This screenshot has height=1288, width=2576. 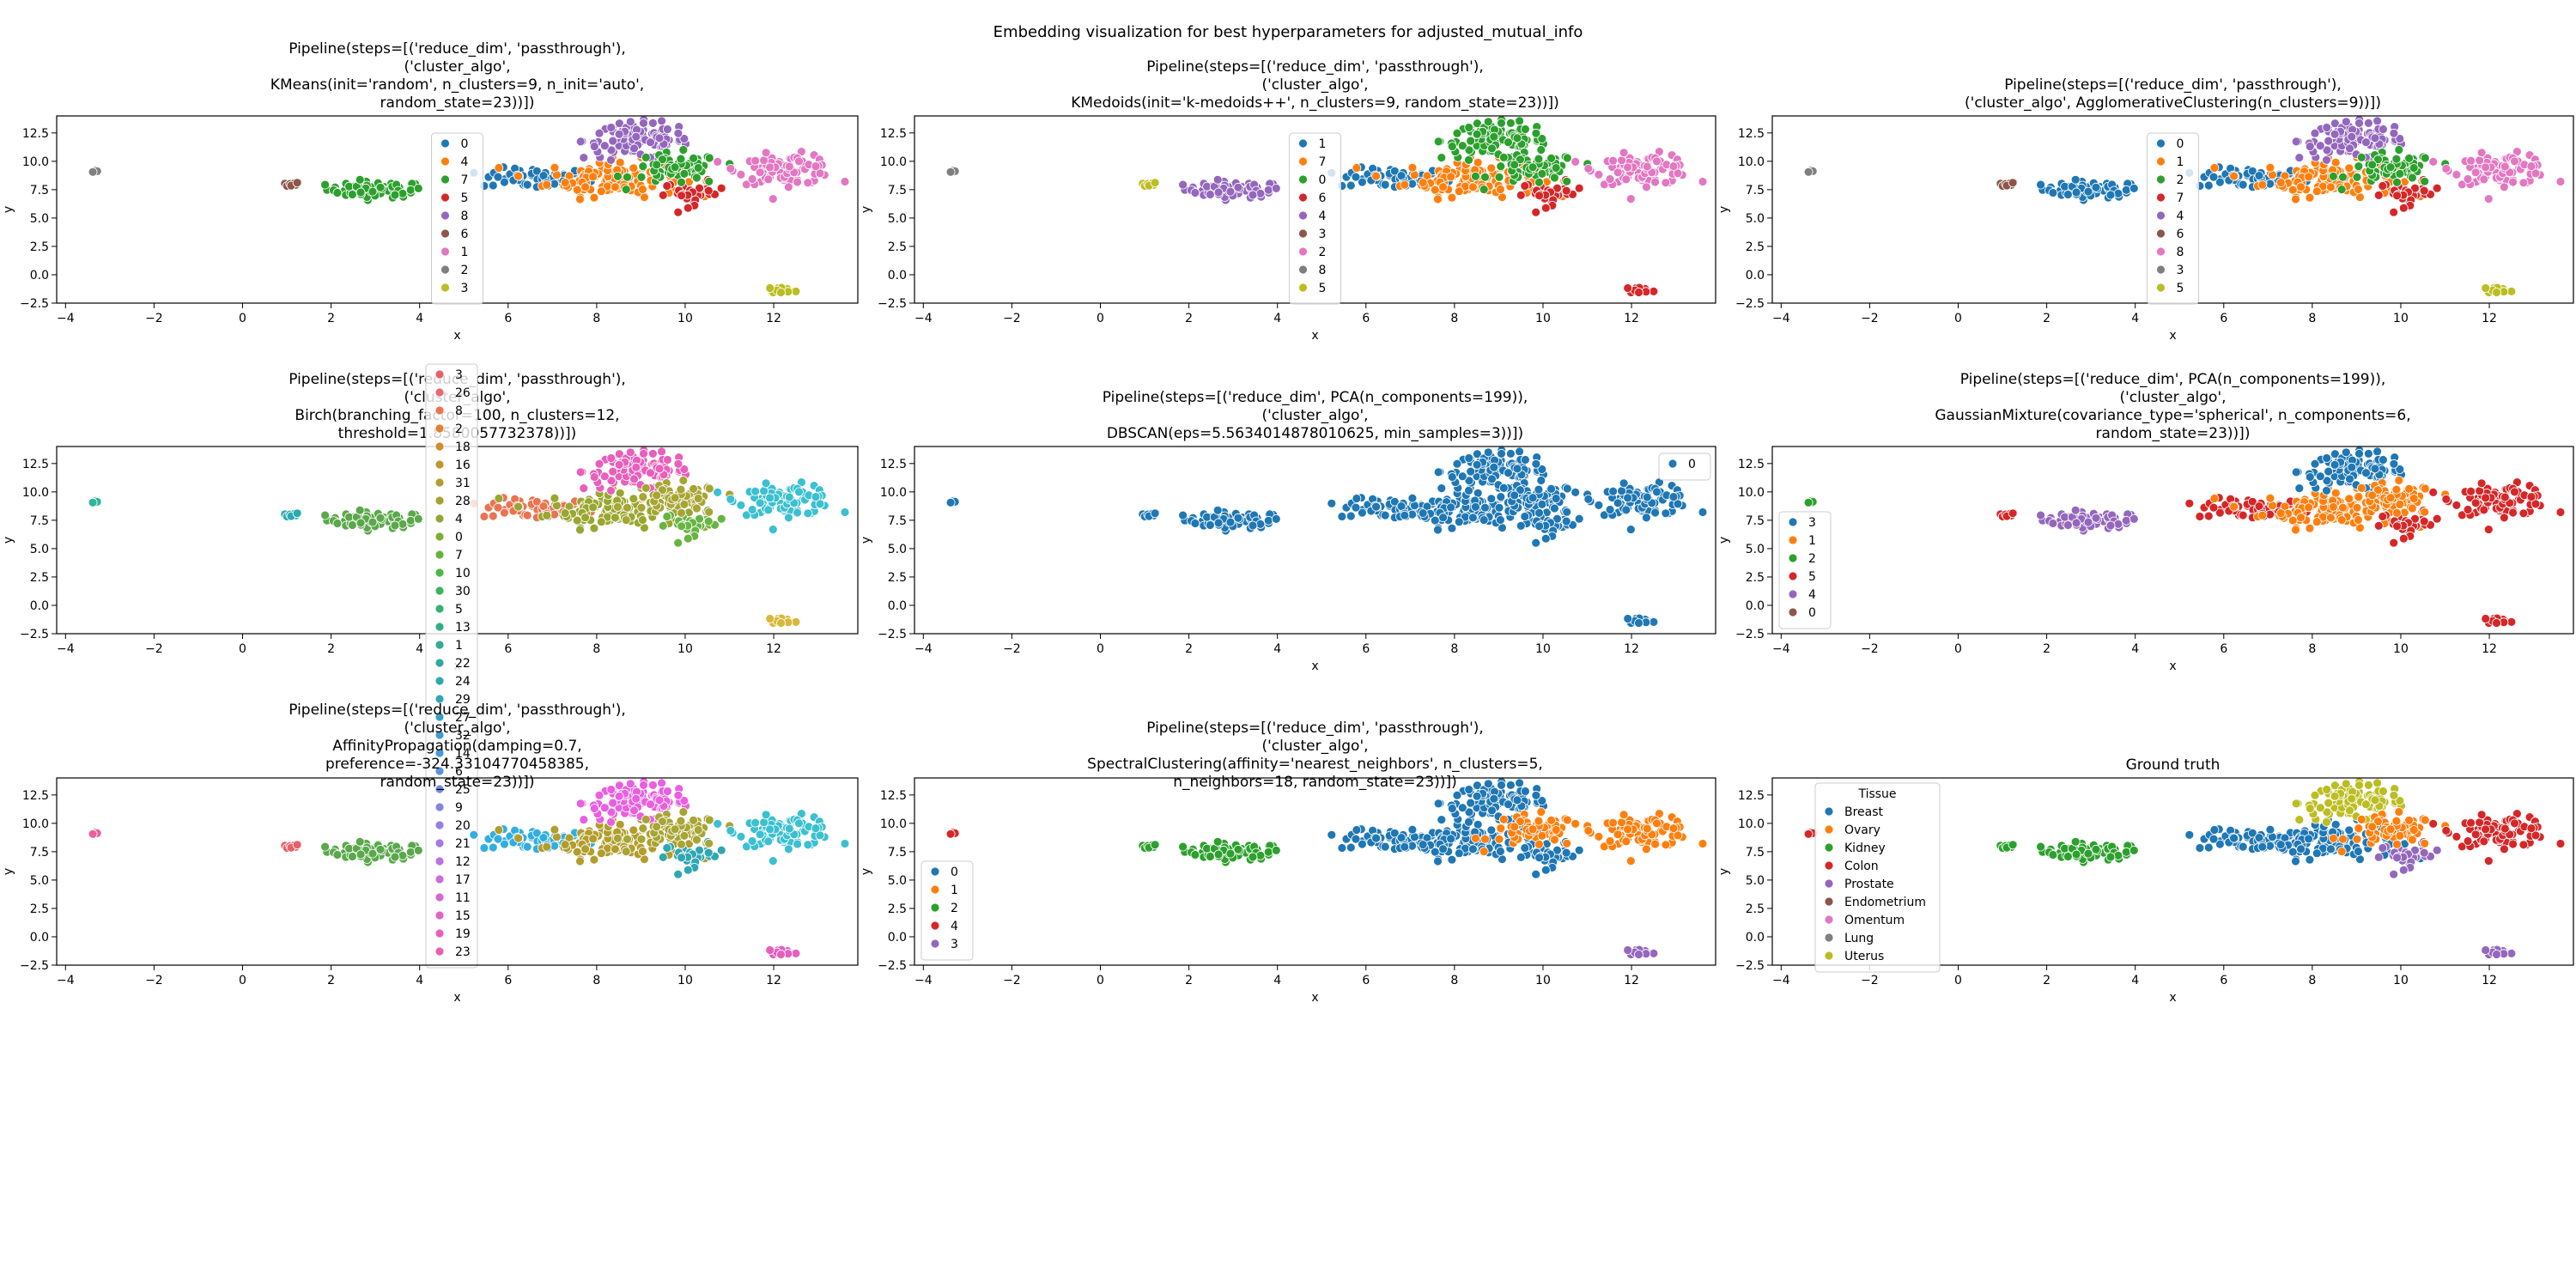 What do you see at coordinates (459, 411) in the screenshot?
I see `legend-label: 8` at bounding box center [459, 411].